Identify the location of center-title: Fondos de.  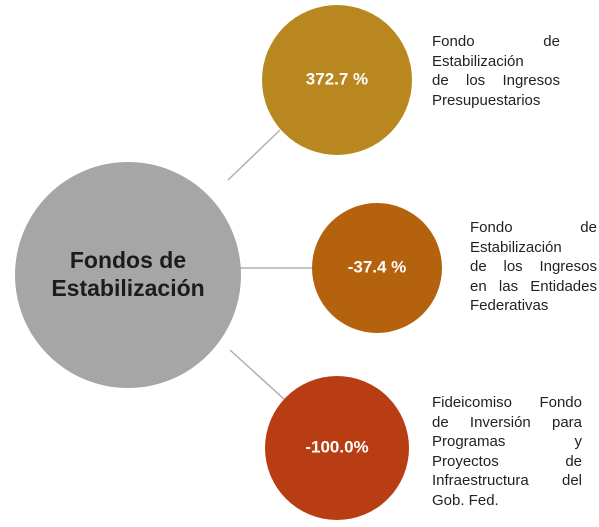
(128, 260).